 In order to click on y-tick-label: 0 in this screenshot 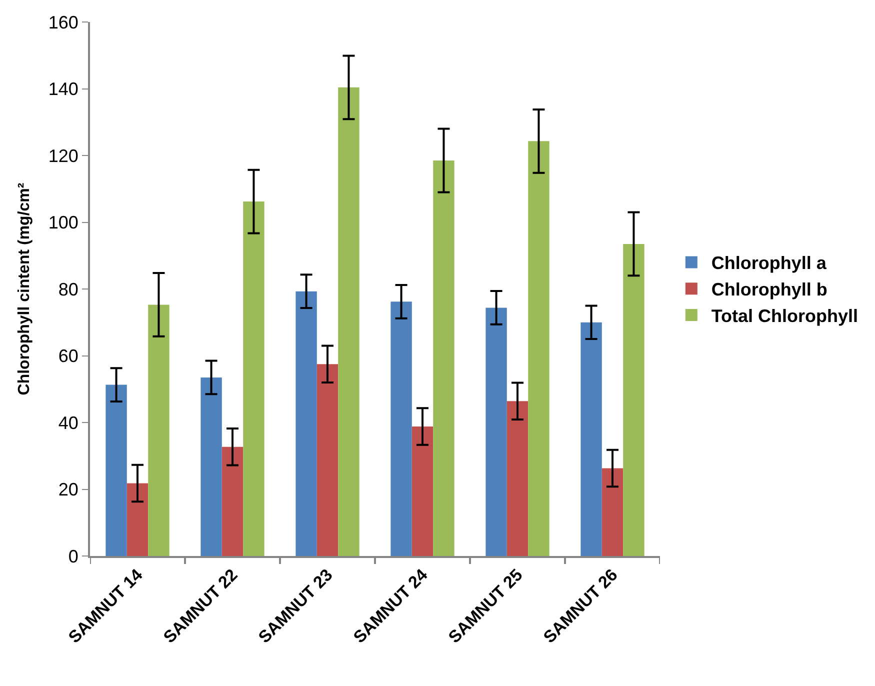, I will do `click(73, 556)`.